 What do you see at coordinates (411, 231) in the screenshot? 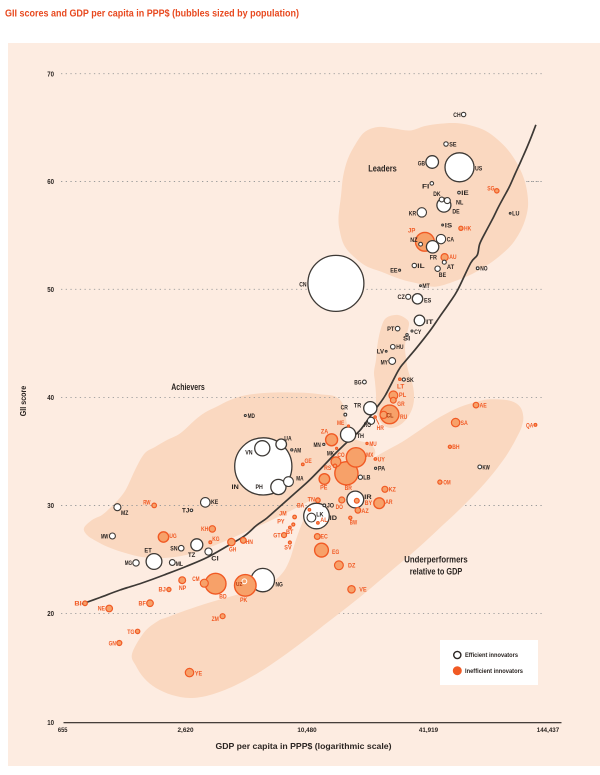
I see `svg-text: JP` at bounding box center [411, 231].